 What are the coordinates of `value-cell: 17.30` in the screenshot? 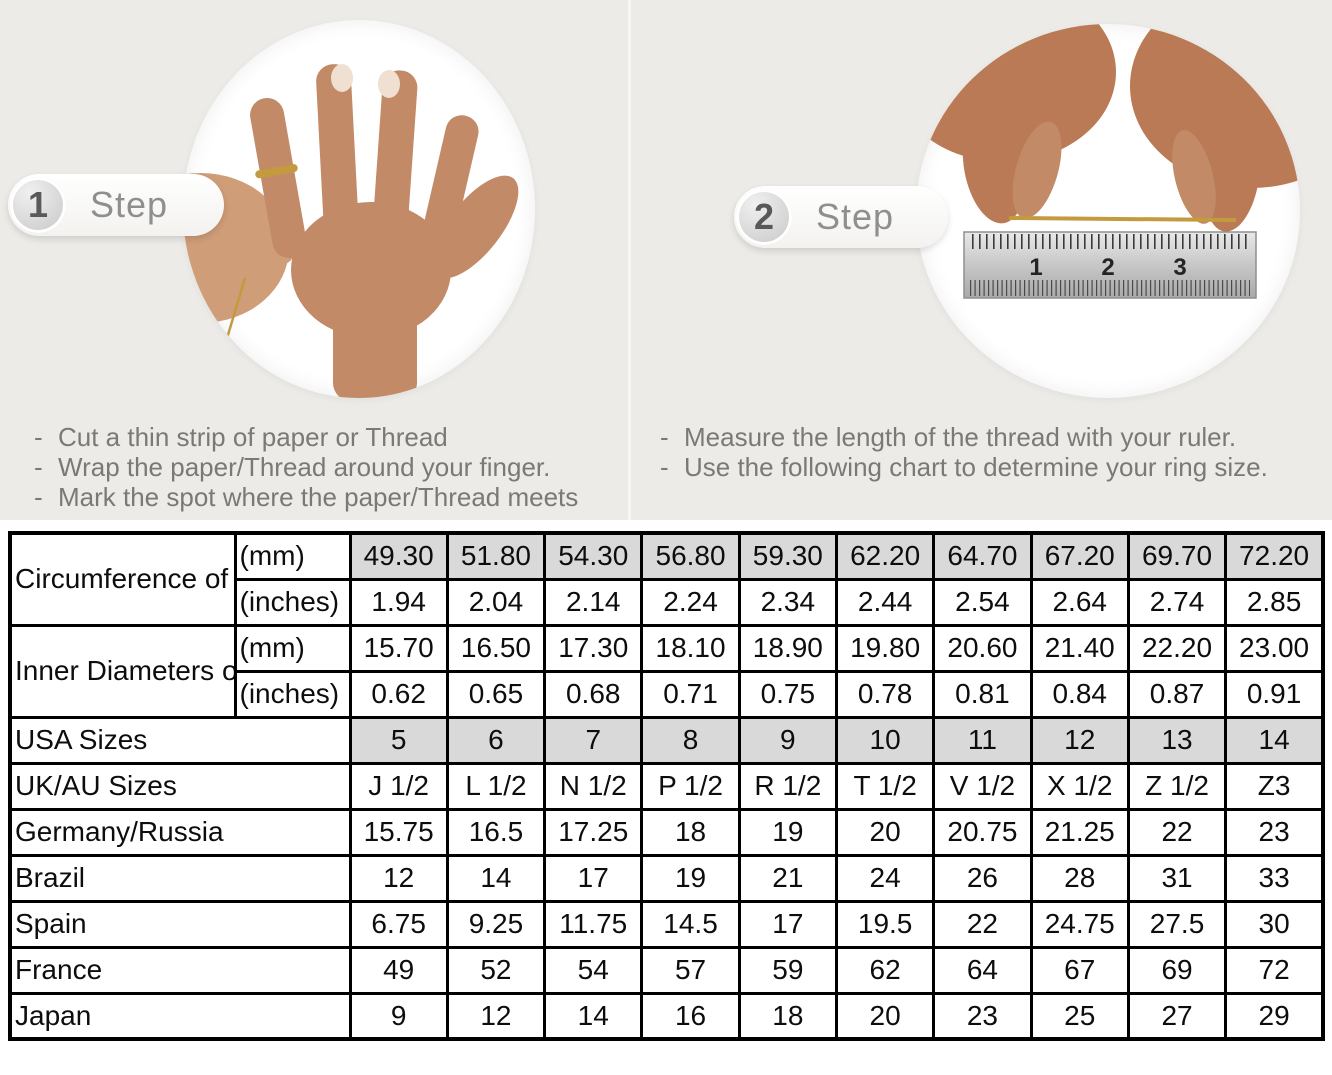 It's located at (593, 648).